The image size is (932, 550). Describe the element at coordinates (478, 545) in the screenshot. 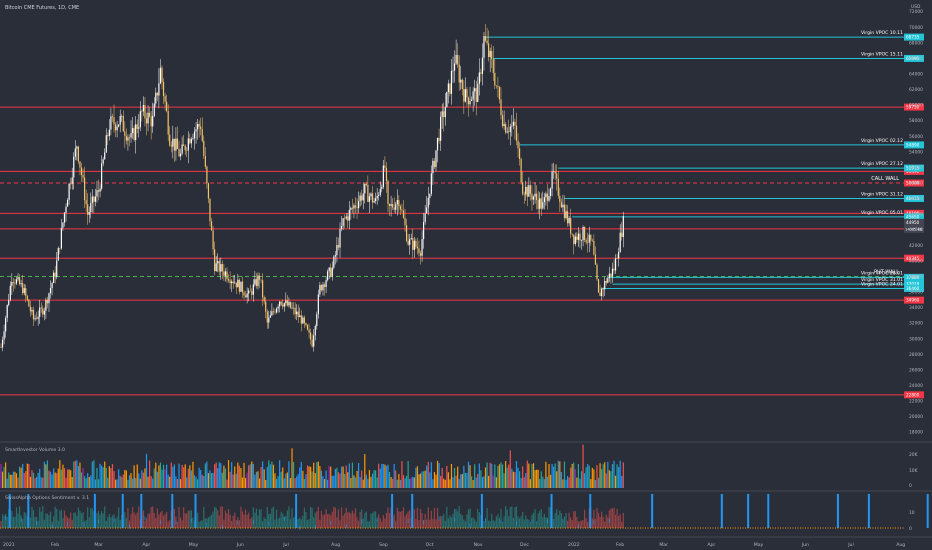

I see `x-tick-label: Nov` at that location.